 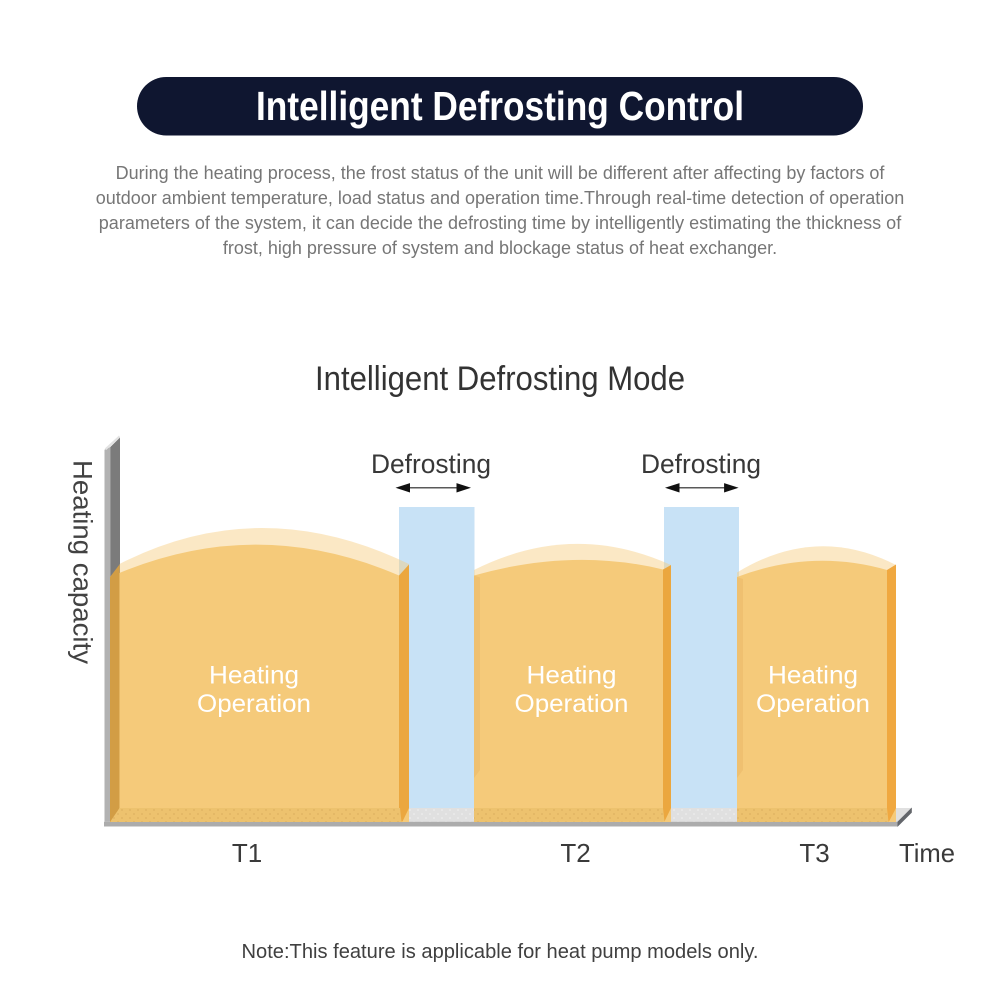 What do you see at coordinates (500, 106) in the screenshot?
I see `svg-text: Intelligent Defrosting Control` at bounding box center [500, 106].